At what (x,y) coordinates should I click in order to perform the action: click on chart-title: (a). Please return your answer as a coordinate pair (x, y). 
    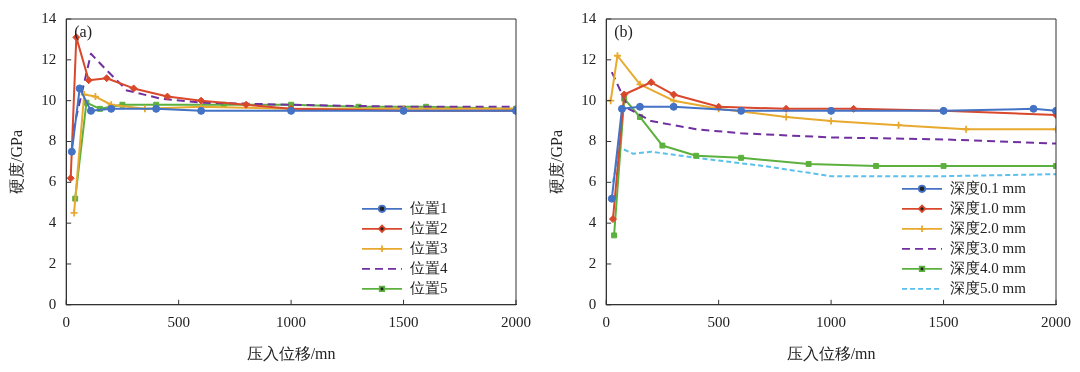
    Looking at the image, I should click on (83, 32).